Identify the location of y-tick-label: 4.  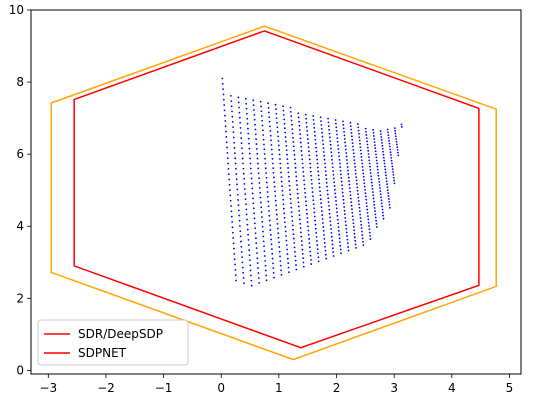
(20, 226).